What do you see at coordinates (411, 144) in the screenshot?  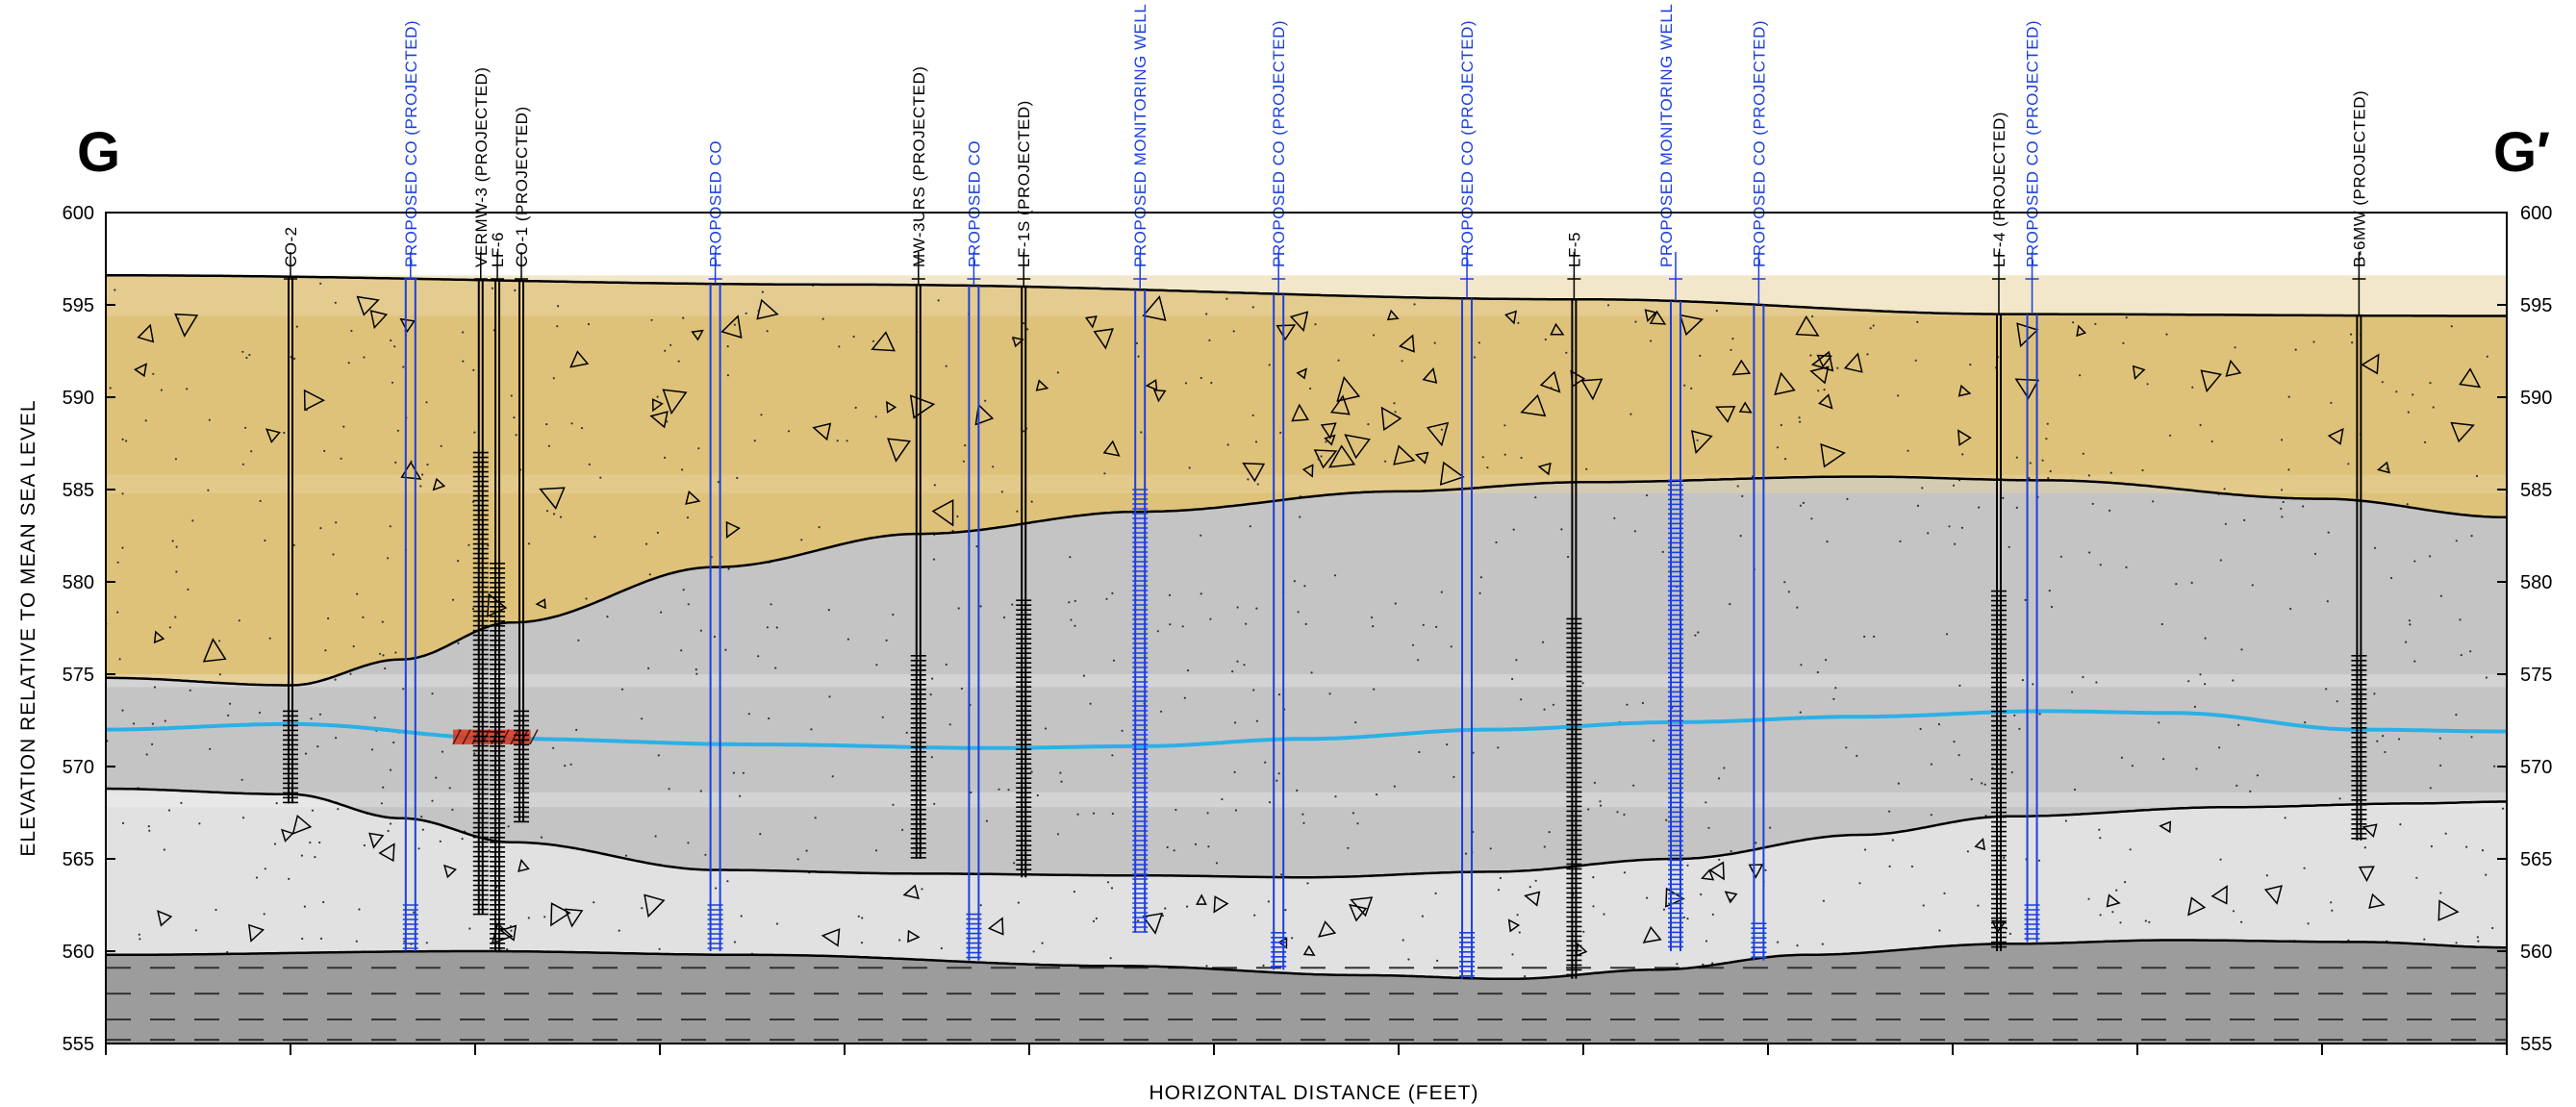 I see `well-label: PROPOSED CO (PROJECTED)` at bounding box center [411, 144].